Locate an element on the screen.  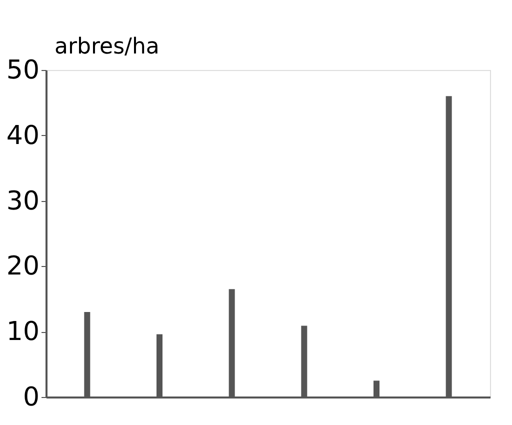
y-tick-label: 0 is located at coordinates (31, 397).